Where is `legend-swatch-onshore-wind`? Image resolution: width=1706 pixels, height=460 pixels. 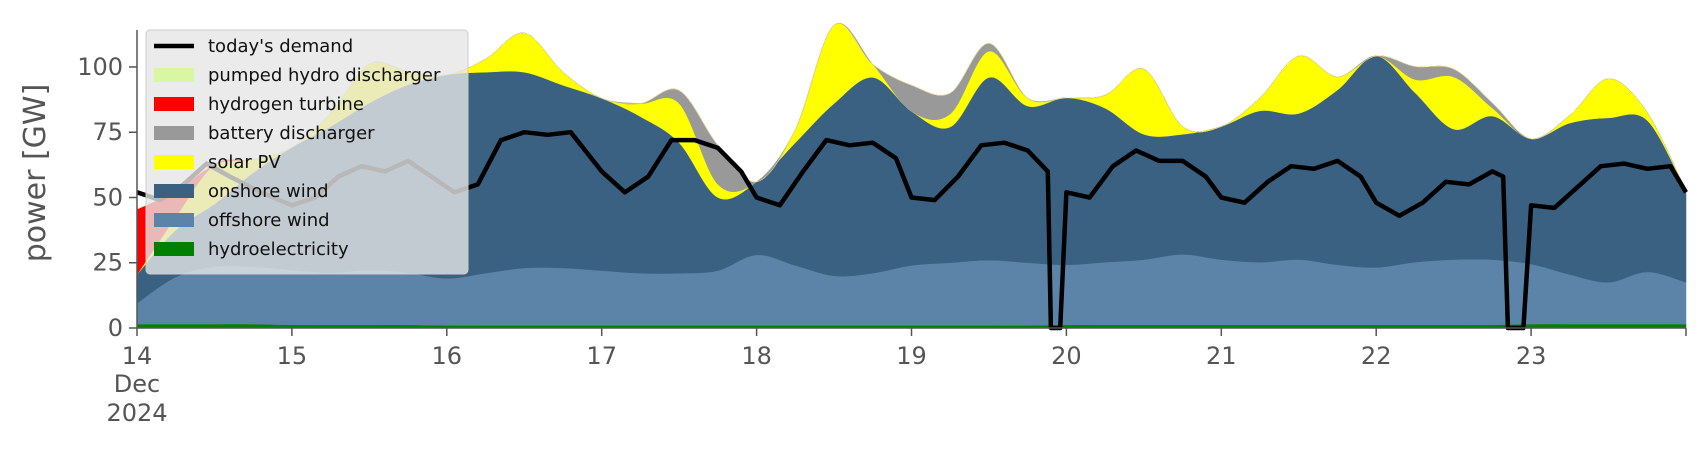 legend-swatch-onshore-wind is located at coordinates (174, 191).